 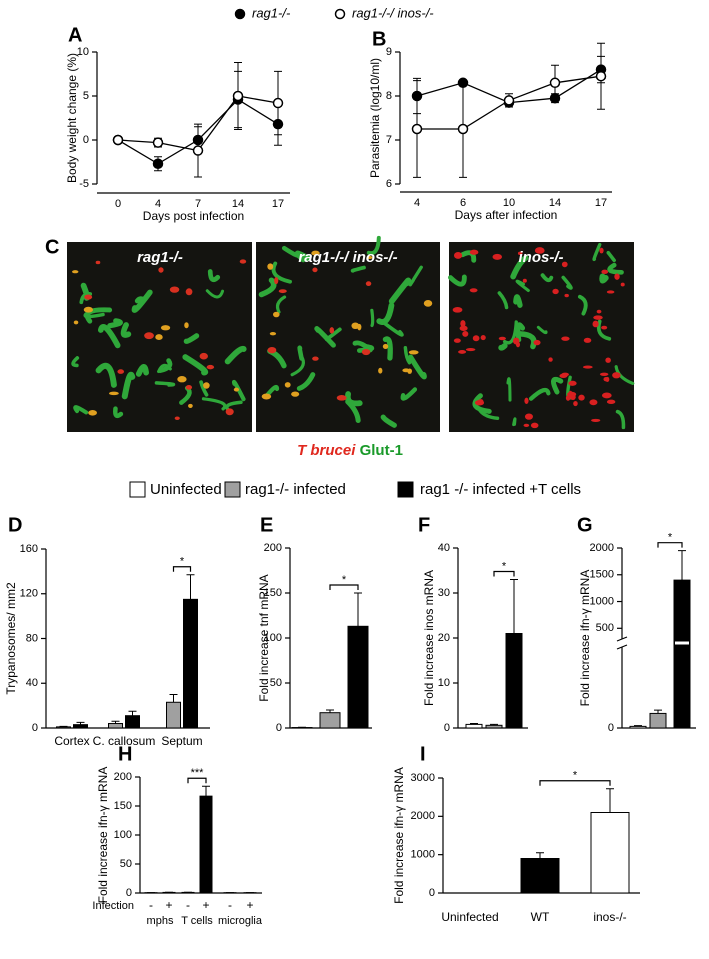 I want to click on y-tick-label: 2000, so click(x=602, y=548).